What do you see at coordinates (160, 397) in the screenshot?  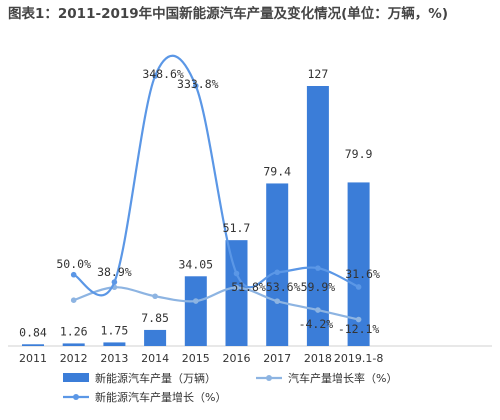 I see `legend-label-nev-growth: 新能源汽车产量增长（%）` at bounding box center [160, 397].